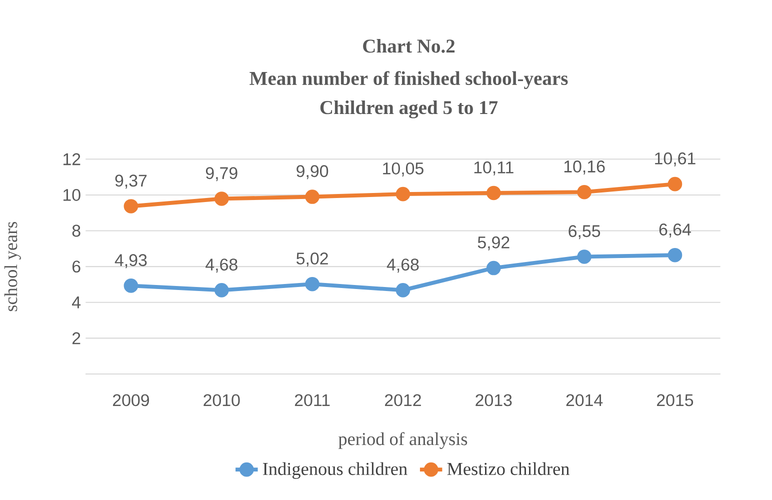  I want to click on y-tick-label: 10, so click(71, 195).